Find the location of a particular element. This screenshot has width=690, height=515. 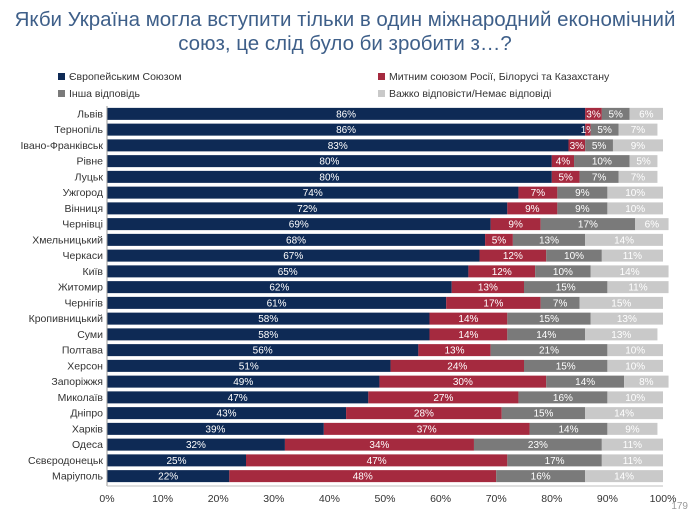

bar-row: Житомир 62% 13% 15% 11% is located at coordinates (363, 287).